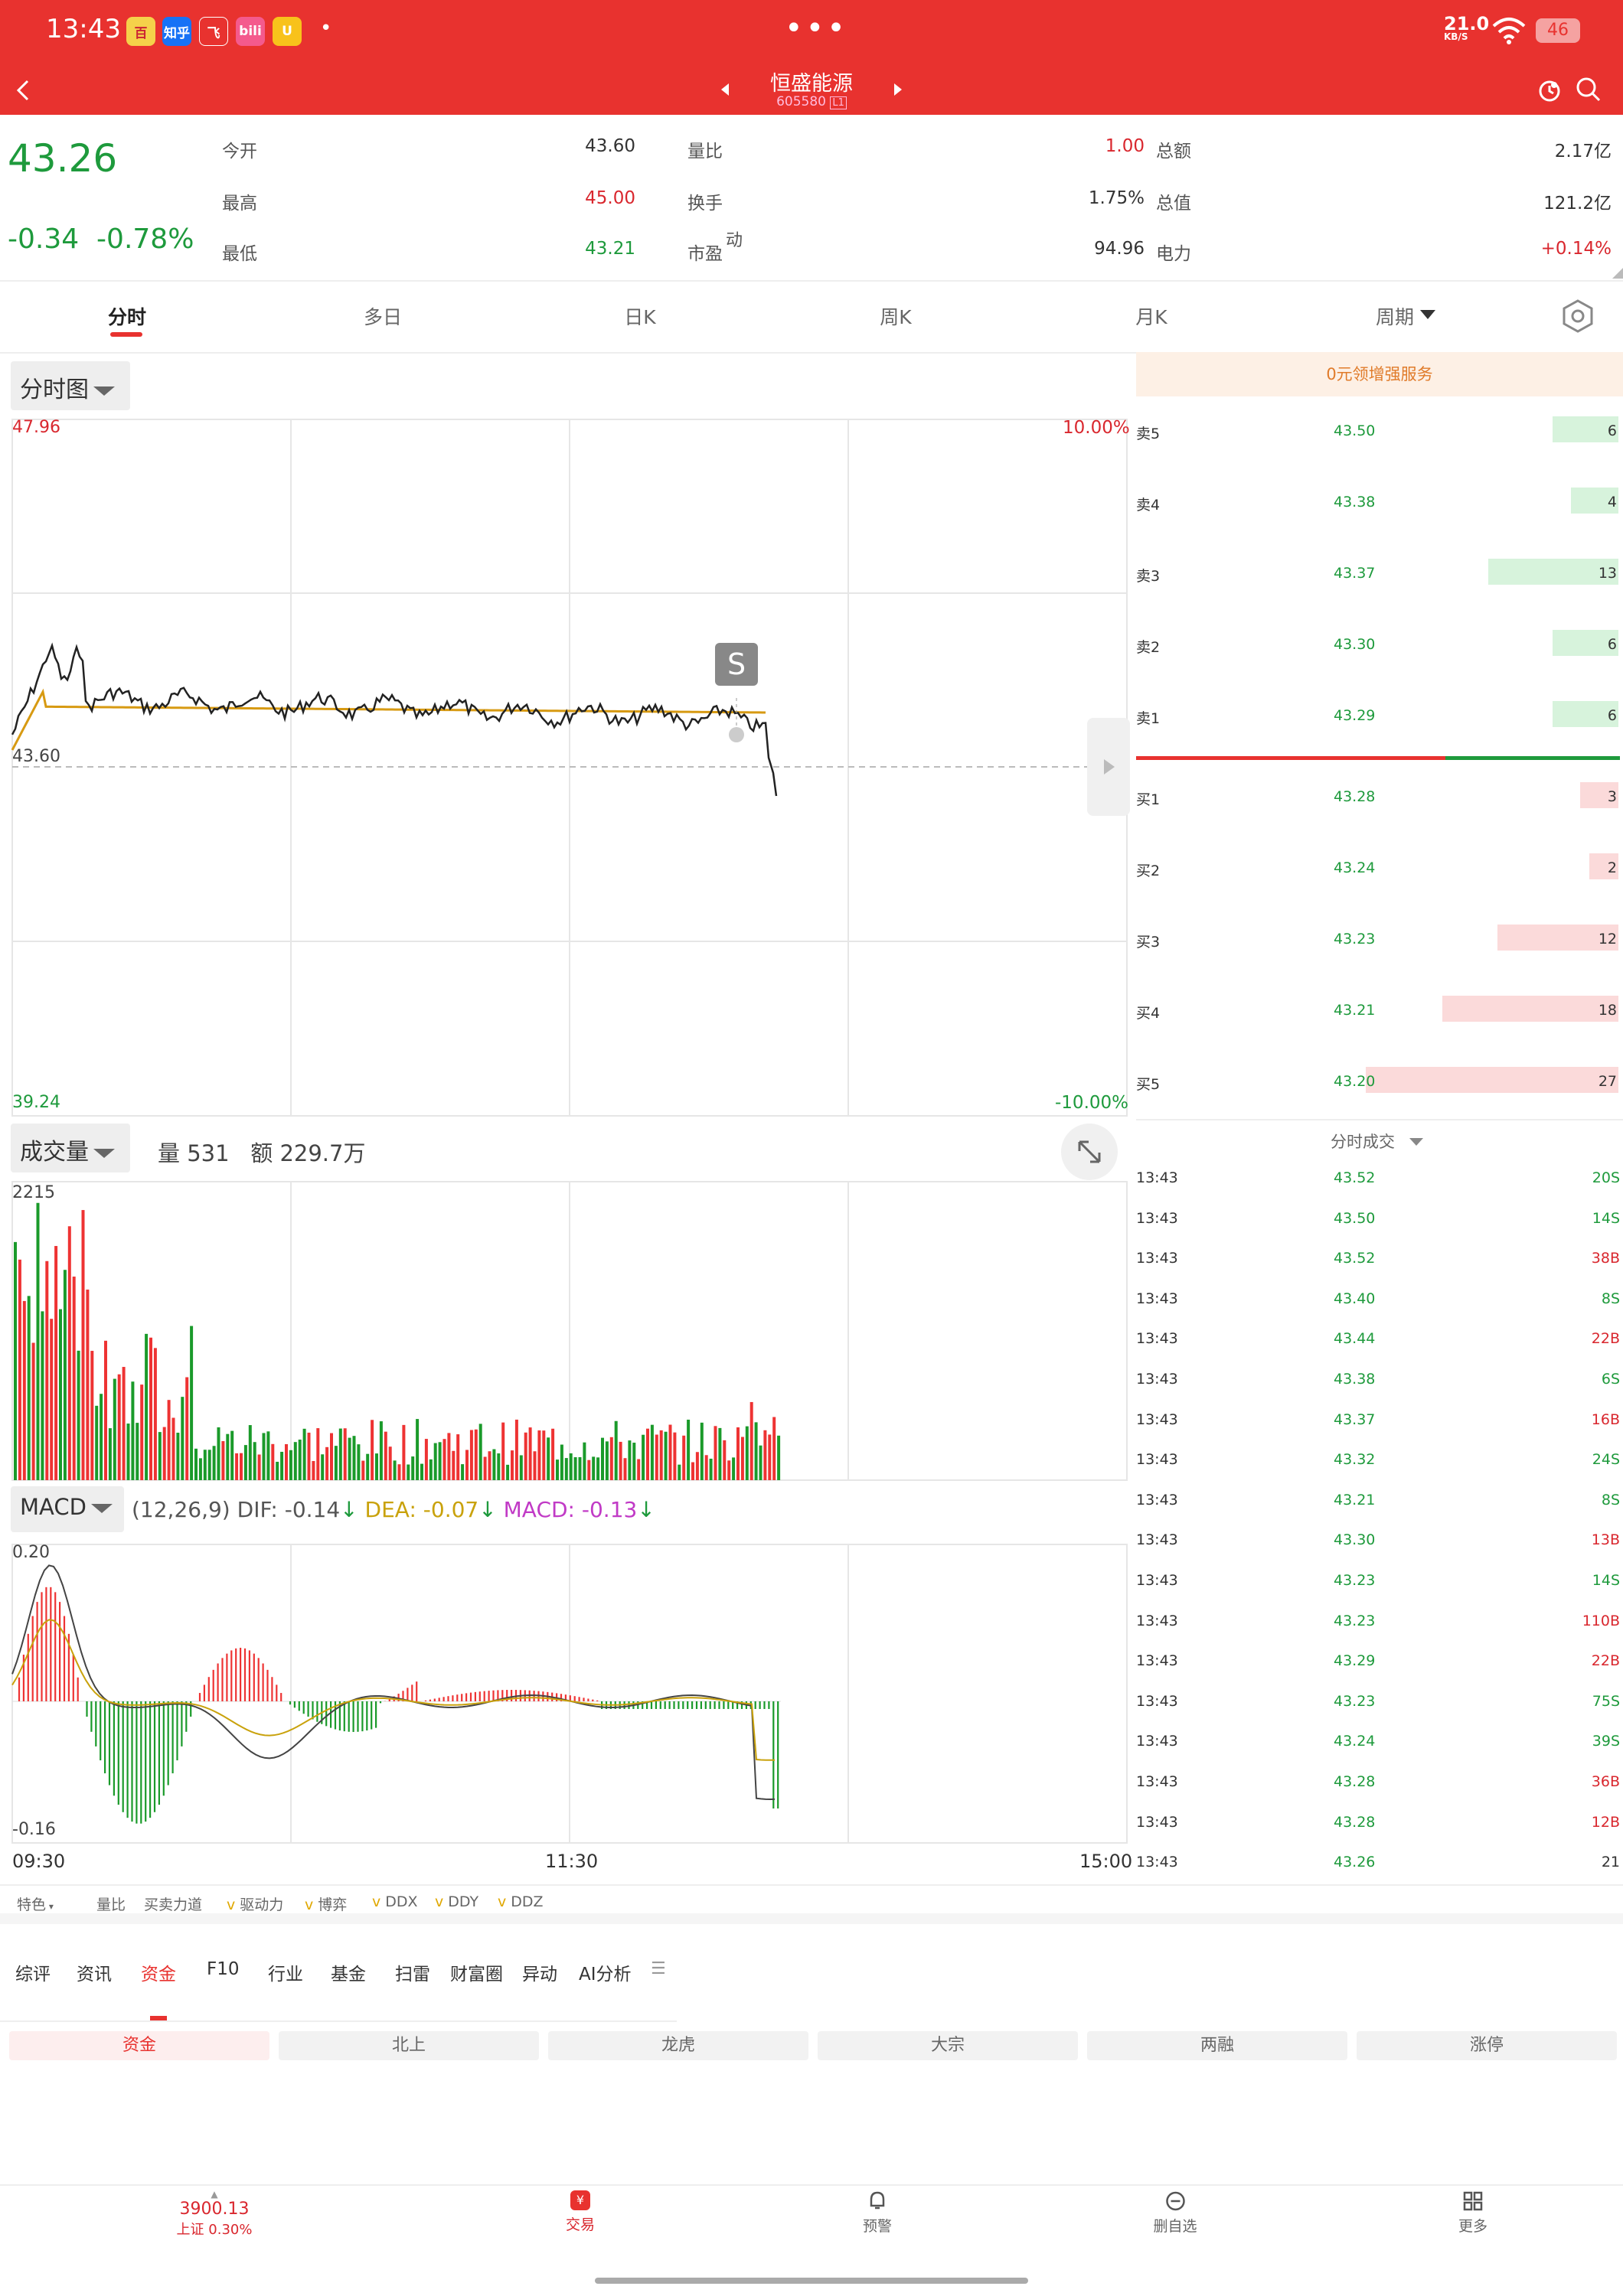 The image size is (1623, 2296). I want to click on quote-label: 今开, so click(239, 151).